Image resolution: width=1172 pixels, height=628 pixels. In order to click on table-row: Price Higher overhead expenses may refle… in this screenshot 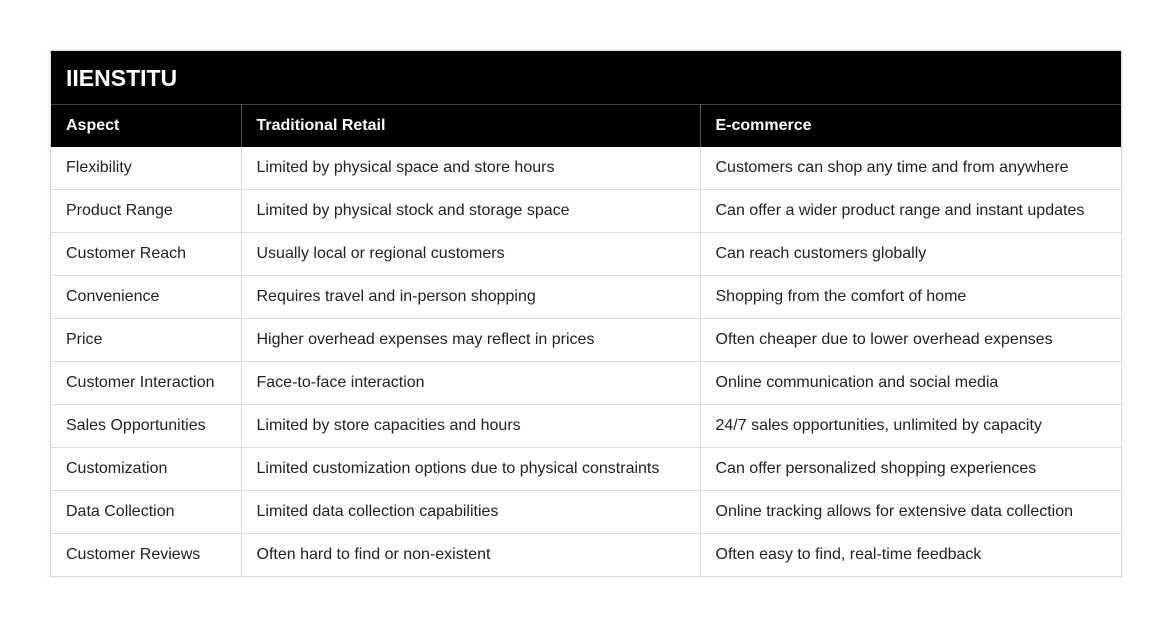, I will do `click(586, 340)`.